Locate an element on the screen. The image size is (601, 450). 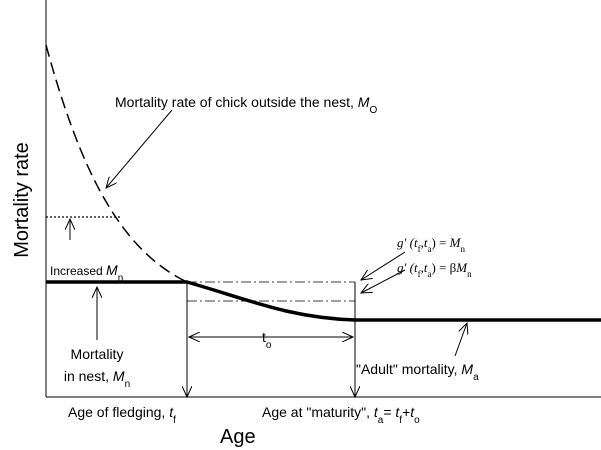
outside-curve is located at coordinates (116, 163).